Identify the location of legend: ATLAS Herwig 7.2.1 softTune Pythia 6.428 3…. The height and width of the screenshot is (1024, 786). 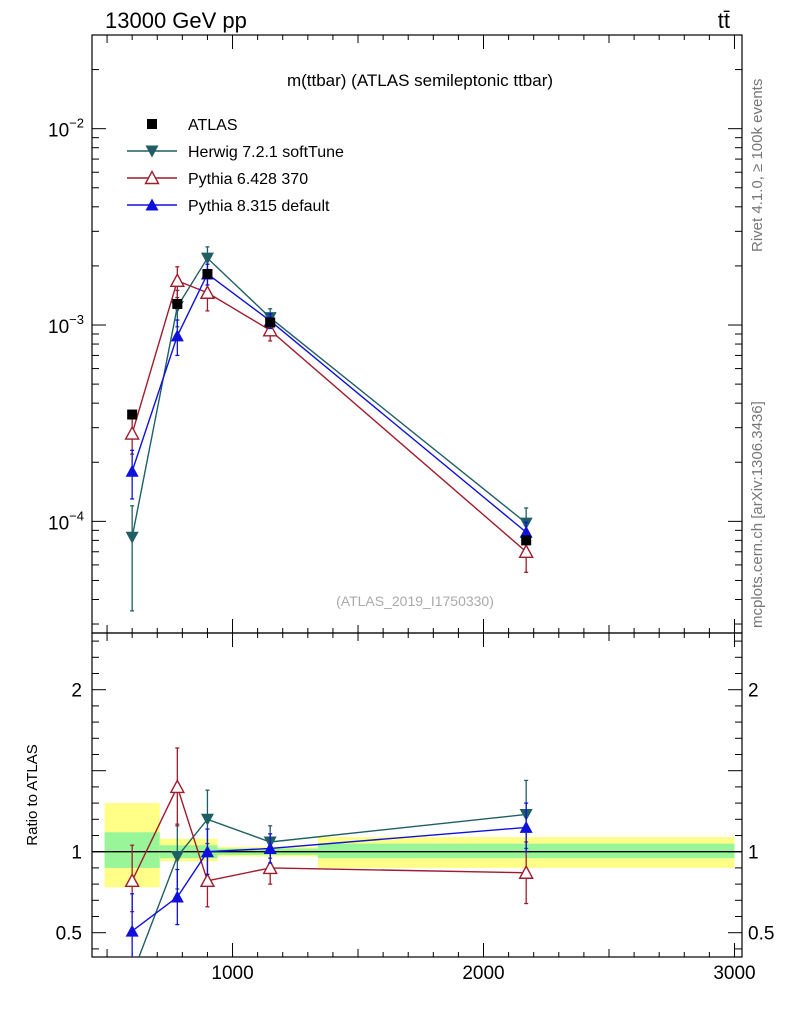
(235, 166).